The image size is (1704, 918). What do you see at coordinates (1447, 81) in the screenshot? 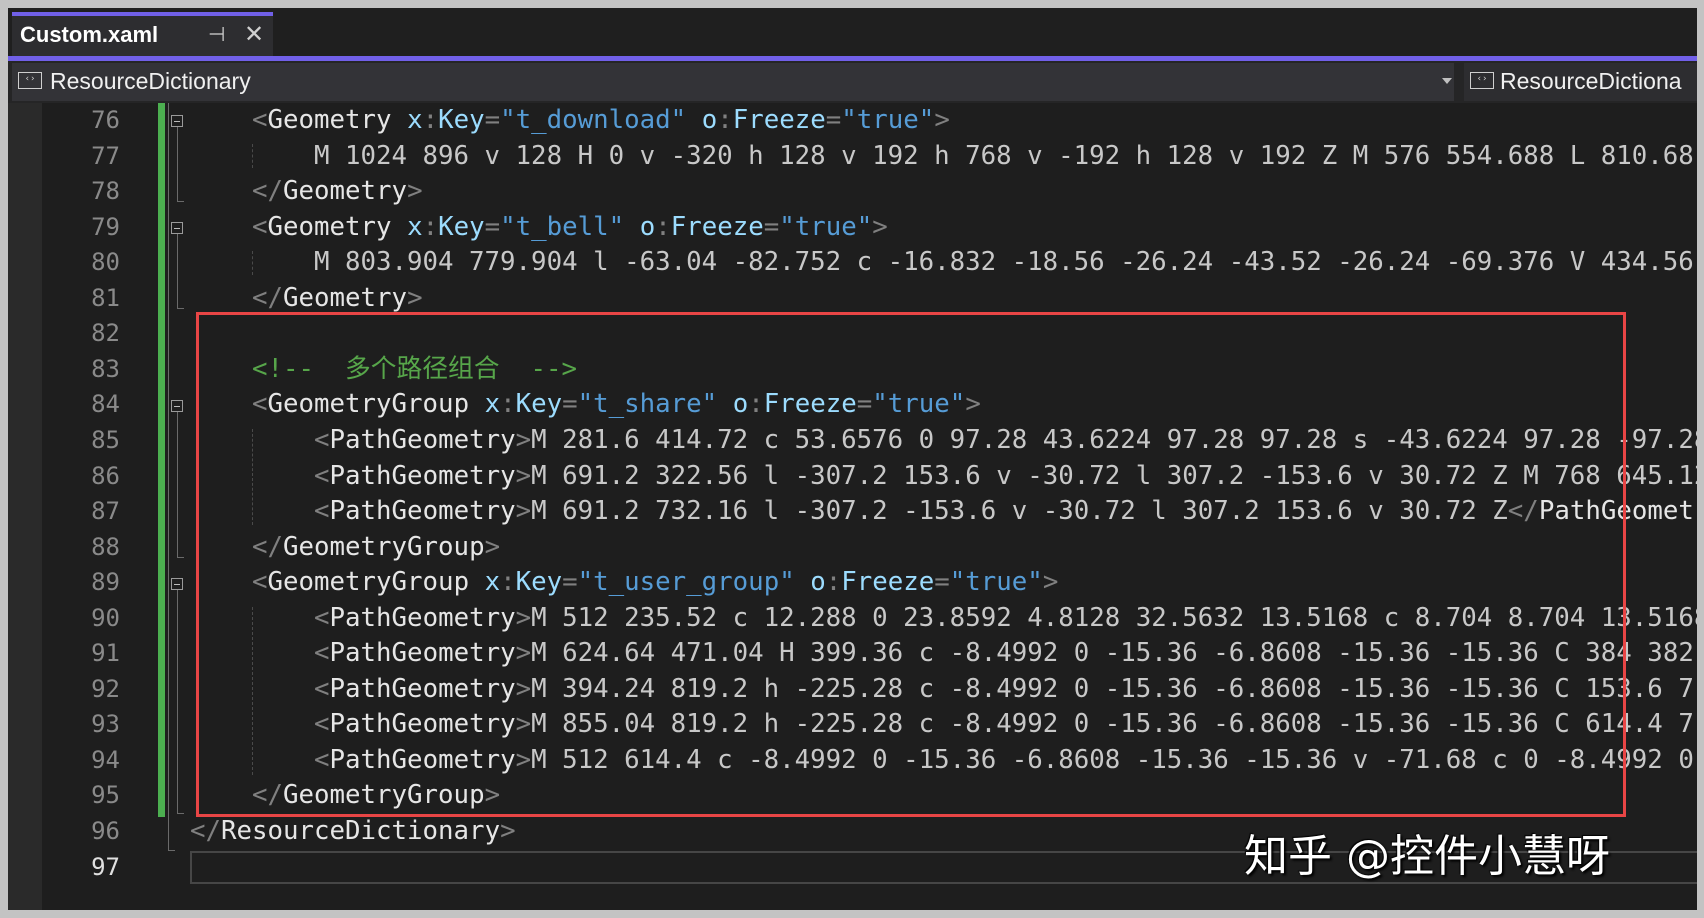
I see `chevron-down-icon` at bounding box center [1447, 81].